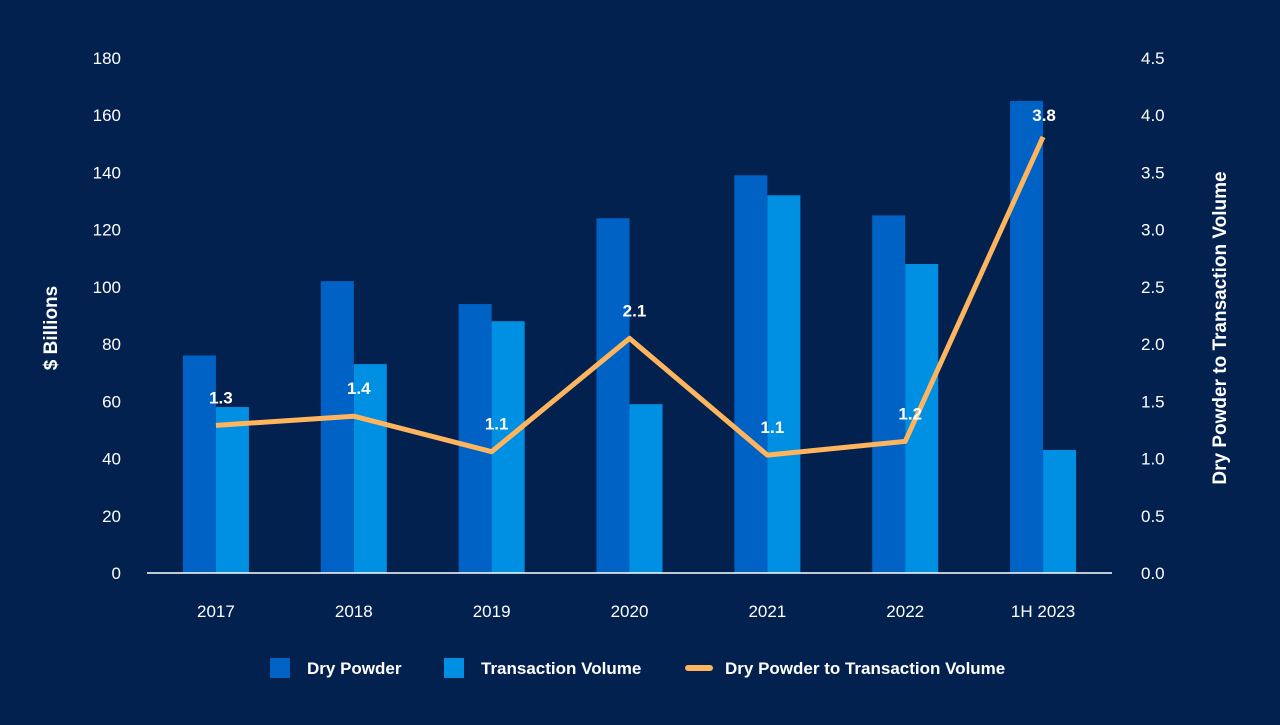  What do you see at coordinates (1153, 230) in the screenshot?
I see `y2-tick-label: 3.0` at bounding box center [1153, 230].